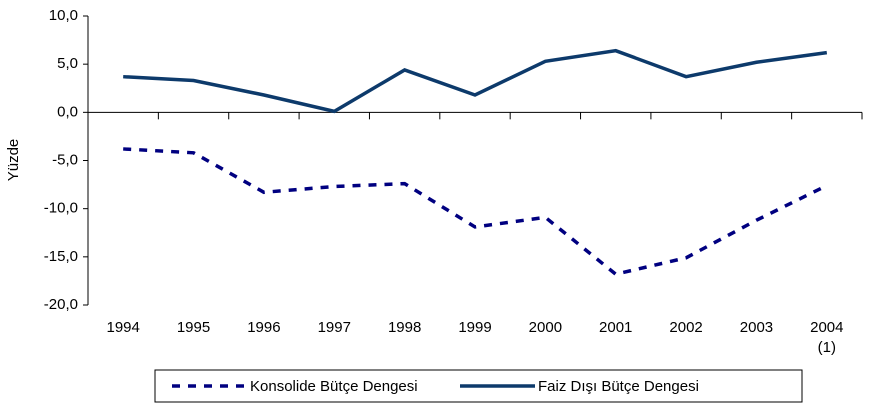 The height and width of the screenshot is (414, 876). Describe the element at coordinates (334, 327) in the screenshot. I see `x-tick-label: 1997` at that location.